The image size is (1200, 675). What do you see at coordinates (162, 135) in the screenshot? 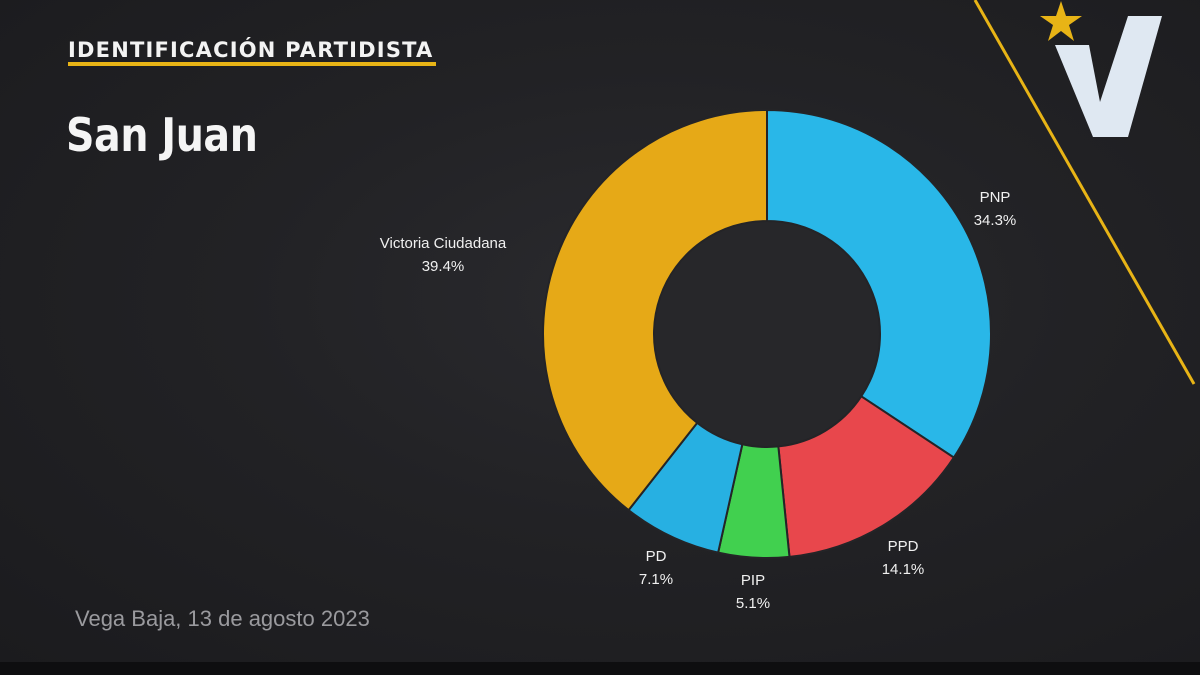
I see `page-title: San Juan` at bounding box center [162, 135].